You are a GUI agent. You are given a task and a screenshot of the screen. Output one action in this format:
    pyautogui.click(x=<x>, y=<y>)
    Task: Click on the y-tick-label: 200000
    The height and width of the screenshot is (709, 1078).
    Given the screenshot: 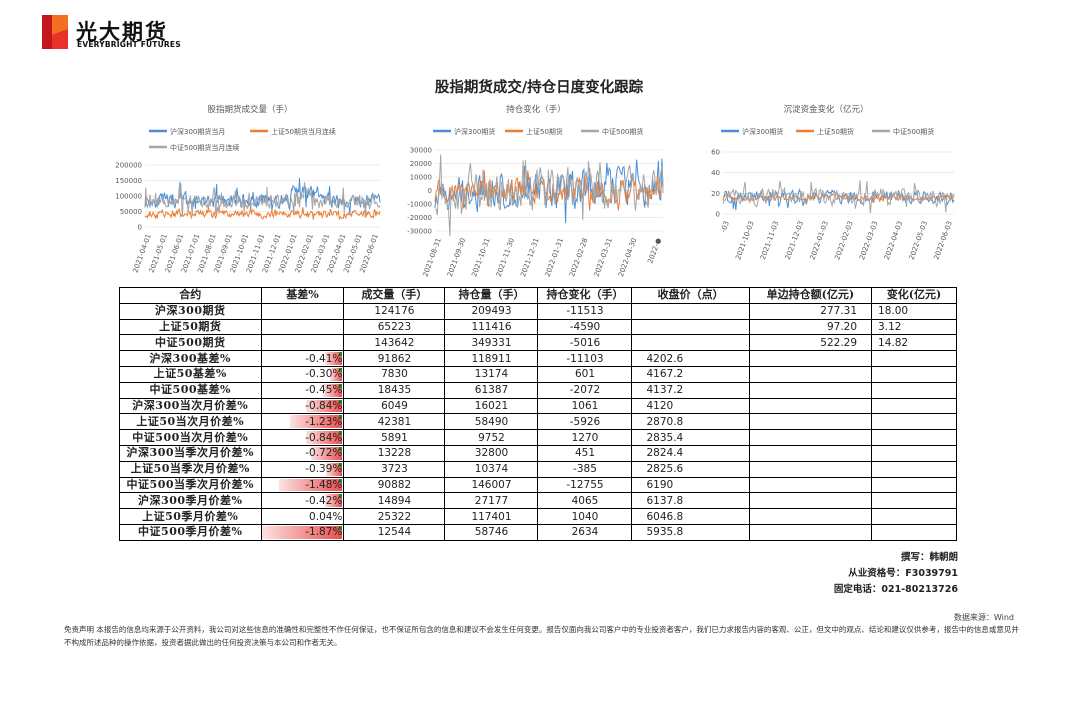 What is the action you would take?
    pyautogui.click(x=128, y=166)
    